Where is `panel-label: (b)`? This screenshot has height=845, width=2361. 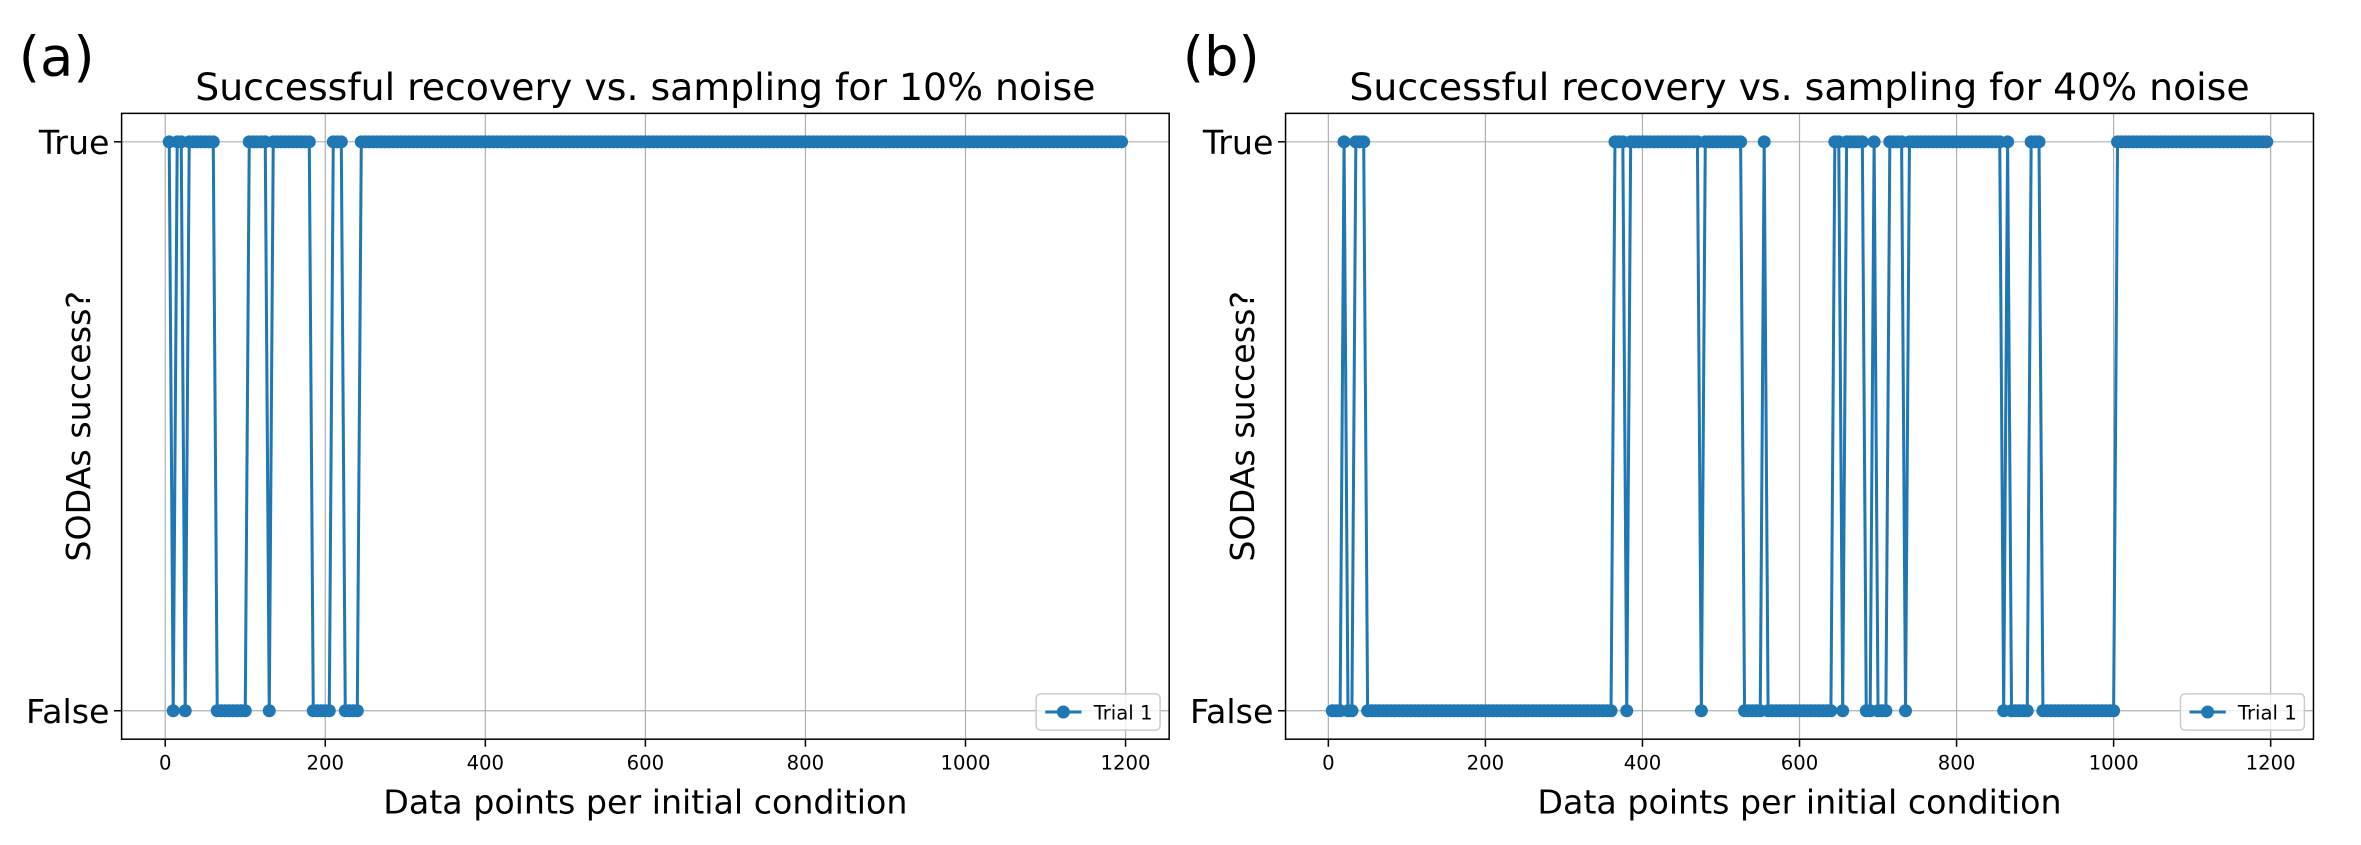
panel-label: (b) is located at coordinates (1221, 57).